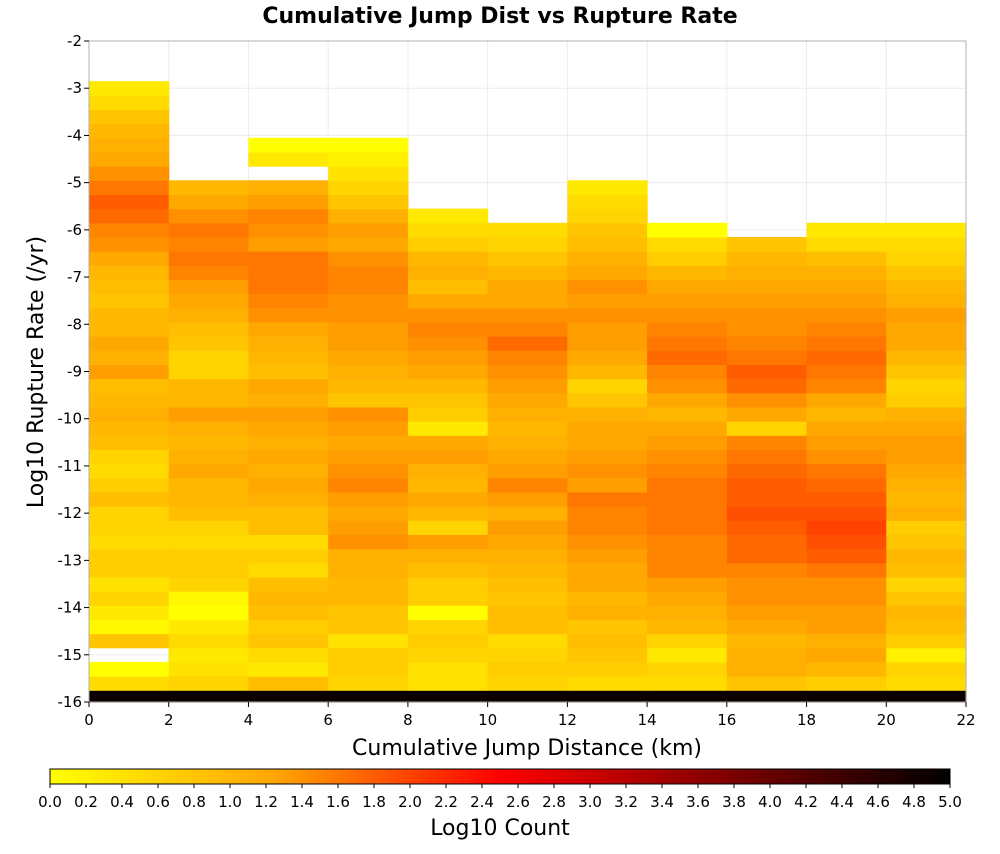 The height and width of the screenshot is (854, 1000). Describe the element at coordinates (499, 16) in the screenshot. I see `chart-title: Cumulative Jump Dist vs Rupture Rate` at that location.